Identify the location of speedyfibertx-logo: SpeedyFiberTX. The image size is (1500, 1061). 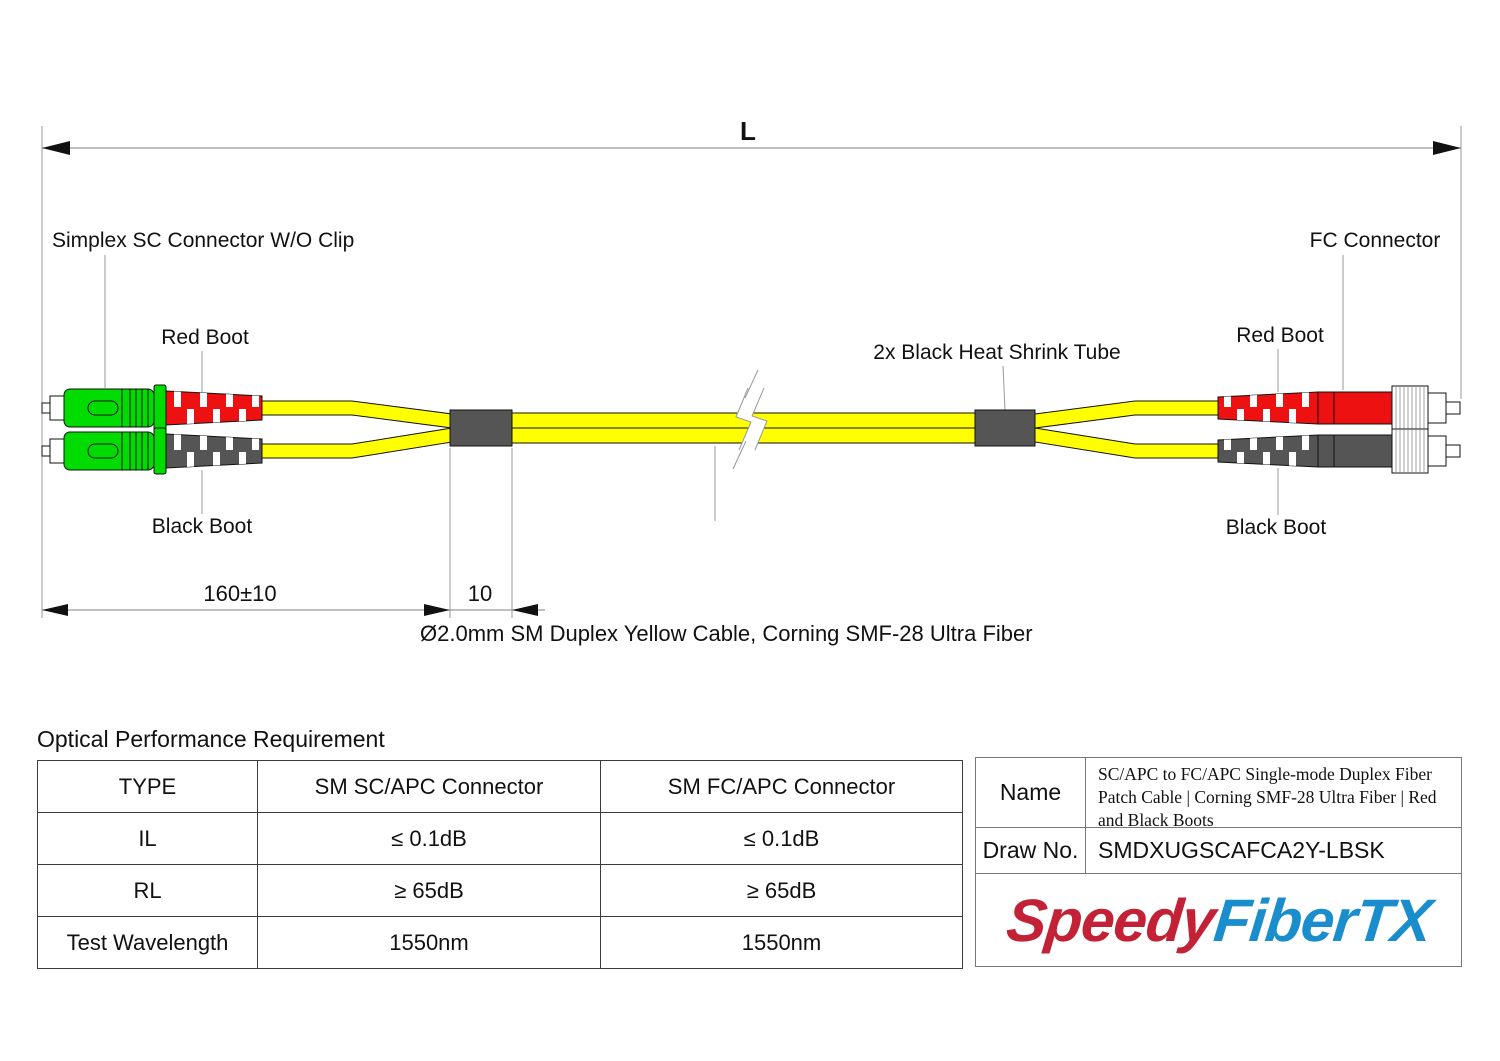
(1218, 920).